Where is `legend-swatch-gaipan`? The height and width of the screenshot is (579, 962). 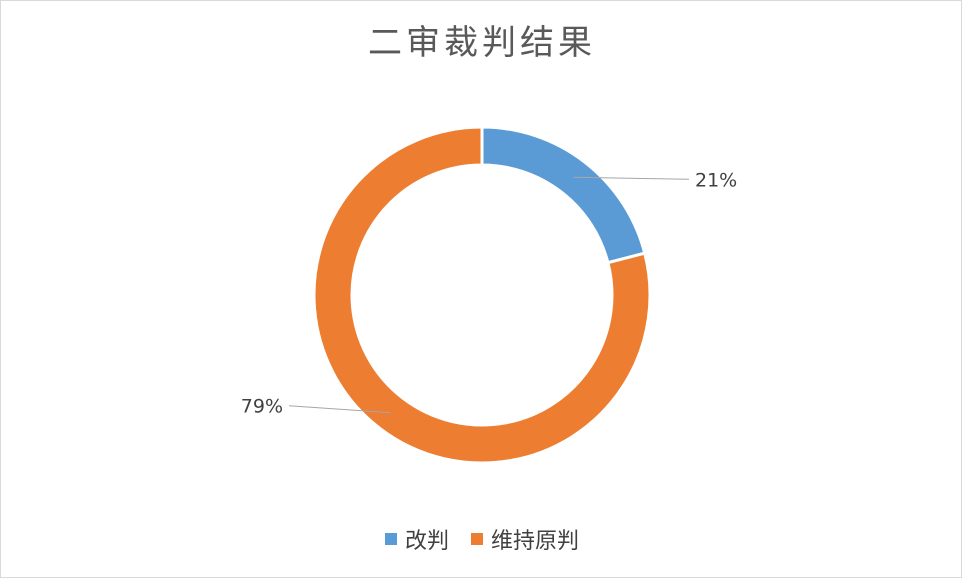 legend-swatch-gaipan is located at coordinates (390, 539).